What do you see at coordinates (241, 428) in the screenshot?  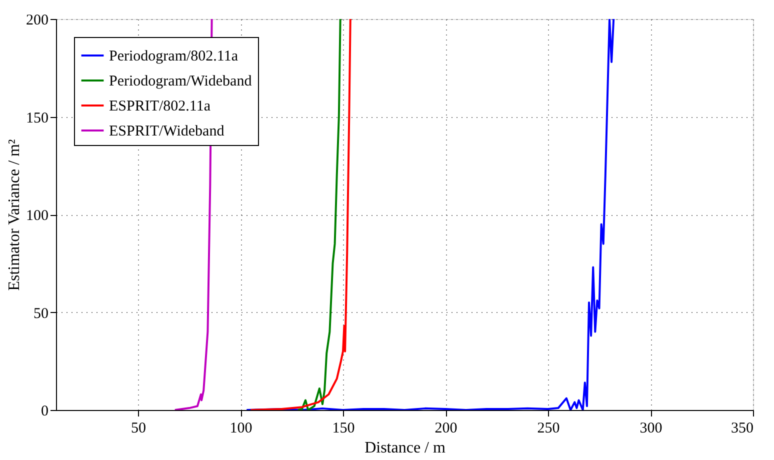 I see `x-tick-label: 100` at bounding box center [241, 428].